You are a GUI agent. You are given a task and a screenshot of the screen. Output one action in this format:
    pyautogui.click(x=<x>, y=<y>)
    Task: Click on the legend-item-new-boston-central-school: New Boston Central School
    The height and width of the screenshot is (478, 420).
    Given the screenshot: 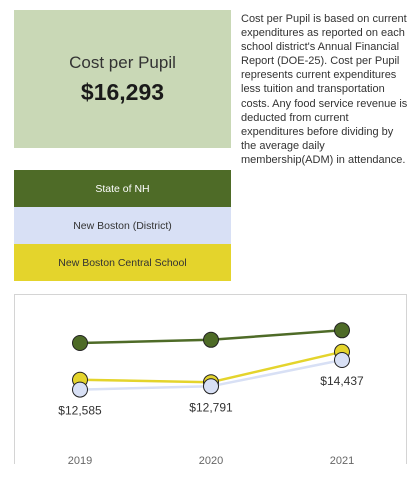 What is the action you would take?
    pyautogui.click(x=122, y=262)
    